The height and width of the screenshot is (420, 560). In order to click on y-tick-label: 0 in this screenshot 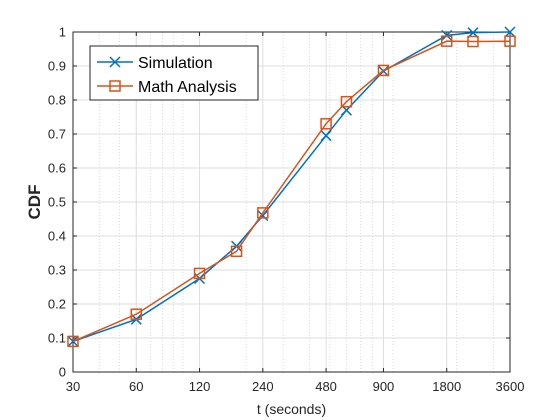, I will do `click(62, 372)`.